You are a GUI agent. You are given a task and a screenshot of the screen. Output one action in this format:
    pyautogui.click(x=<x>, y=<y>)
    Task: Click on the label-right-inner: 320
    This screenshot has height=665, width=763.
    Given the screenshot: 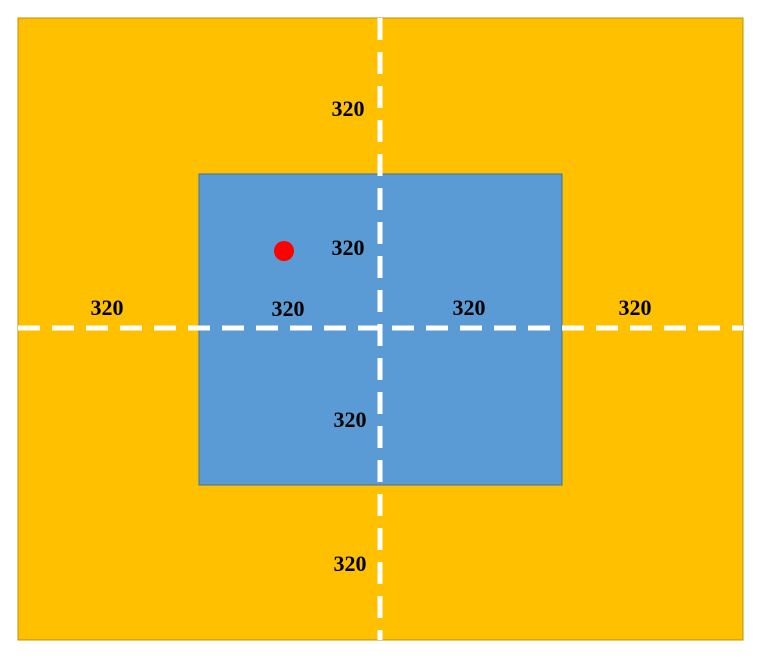 What is the action you would take?
    pyautogui.click(x=469, y=307)
    